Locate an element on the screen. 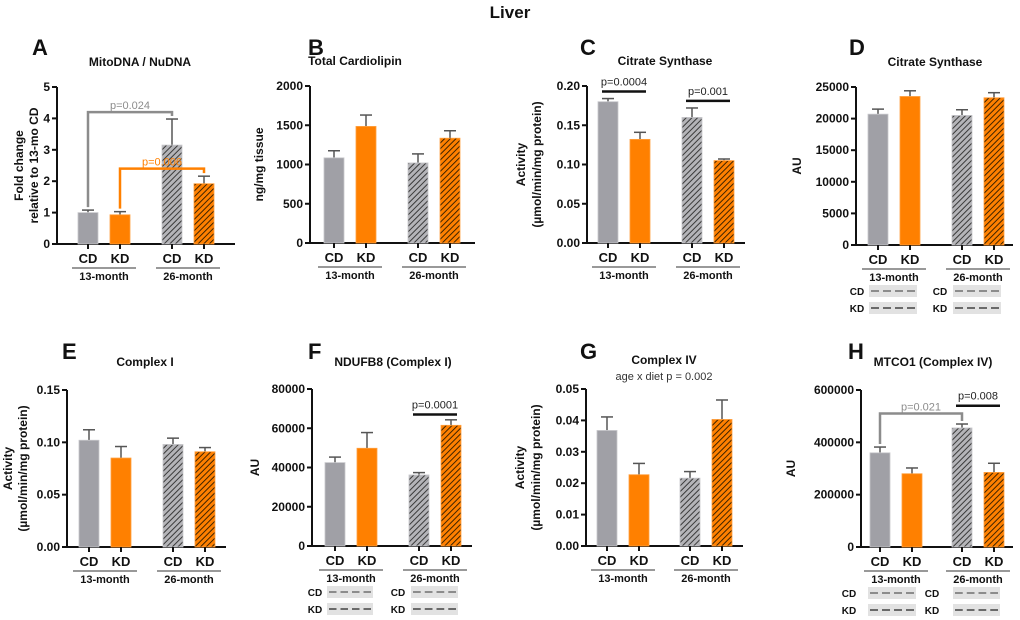  panel-title: Citrate Synthase is located at coordinates (935, 62).